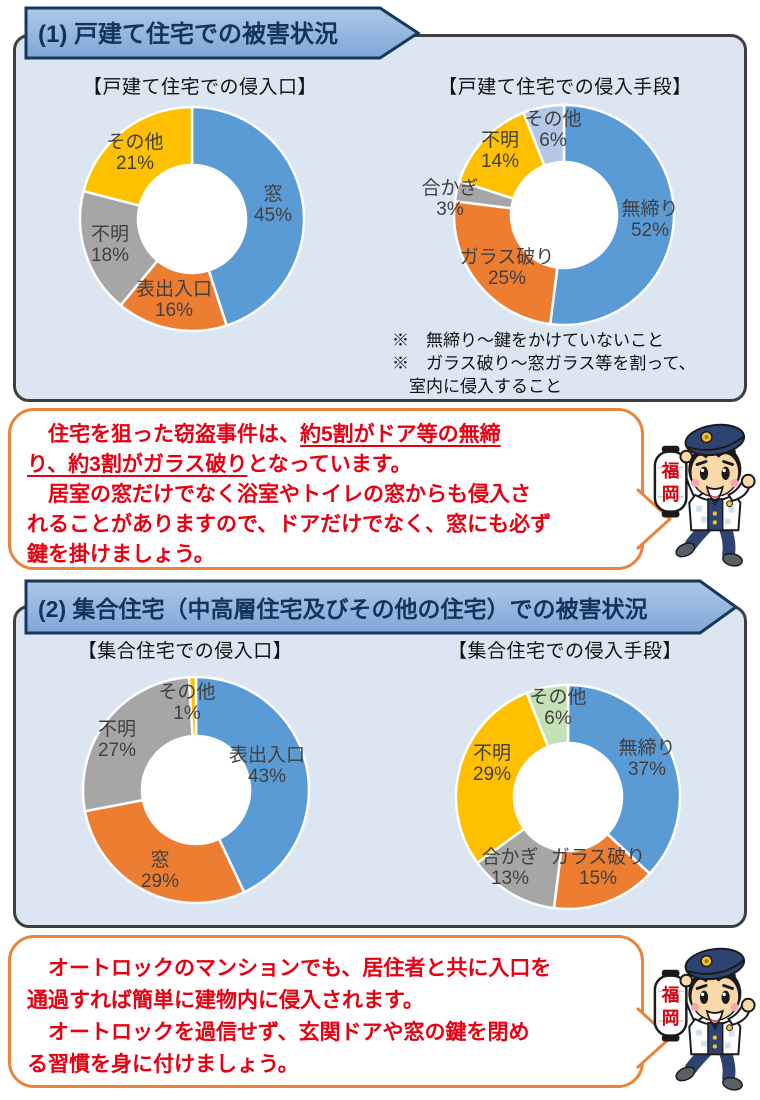 The image size is (760, 1100). What do you see at coordinates (343, 609) in the screenshot?
I see `section-2-banner-label: (2) 集合住宅（中高層住宅及びその他の住宅）での被害状況` at bounding box center [343, 609].